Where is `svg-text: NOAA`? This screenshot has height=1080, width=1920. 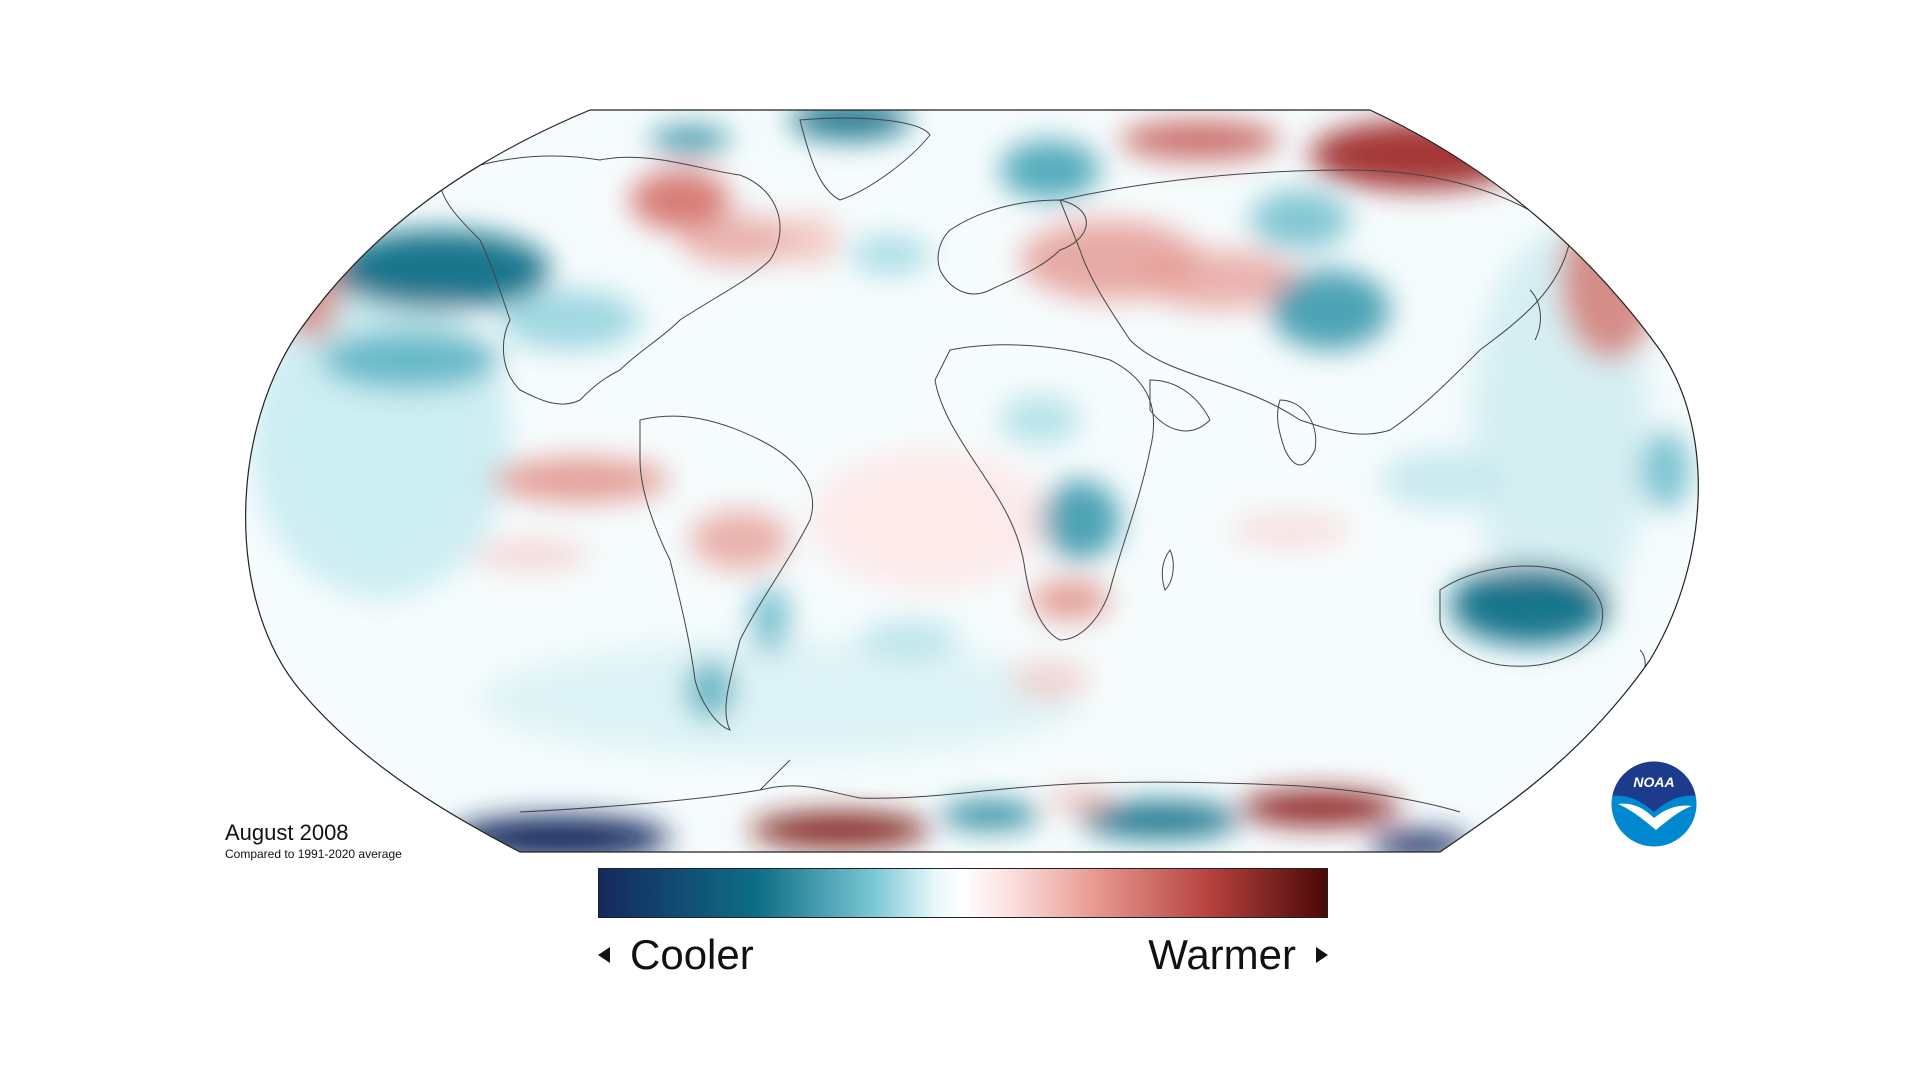
svg-text: NOAA is located at coordinates (1653, 782).